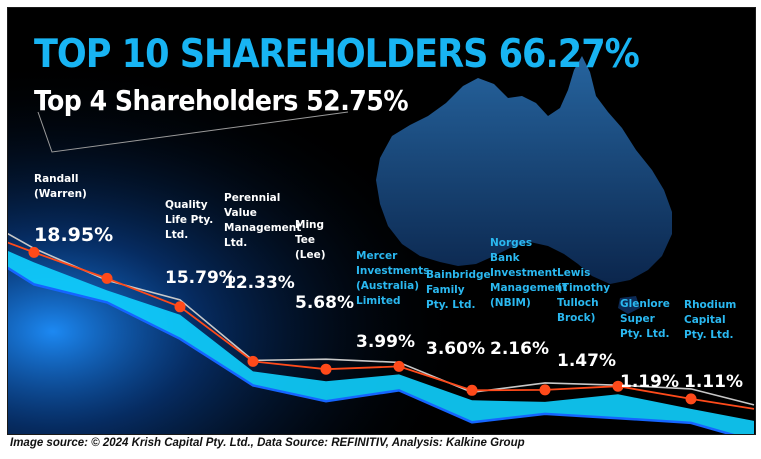 This screenshot has width=761, height=459. Describe the element at coordinates (73, 235) in the screenshot. I see `value-label-1: 18.95%` at that location.